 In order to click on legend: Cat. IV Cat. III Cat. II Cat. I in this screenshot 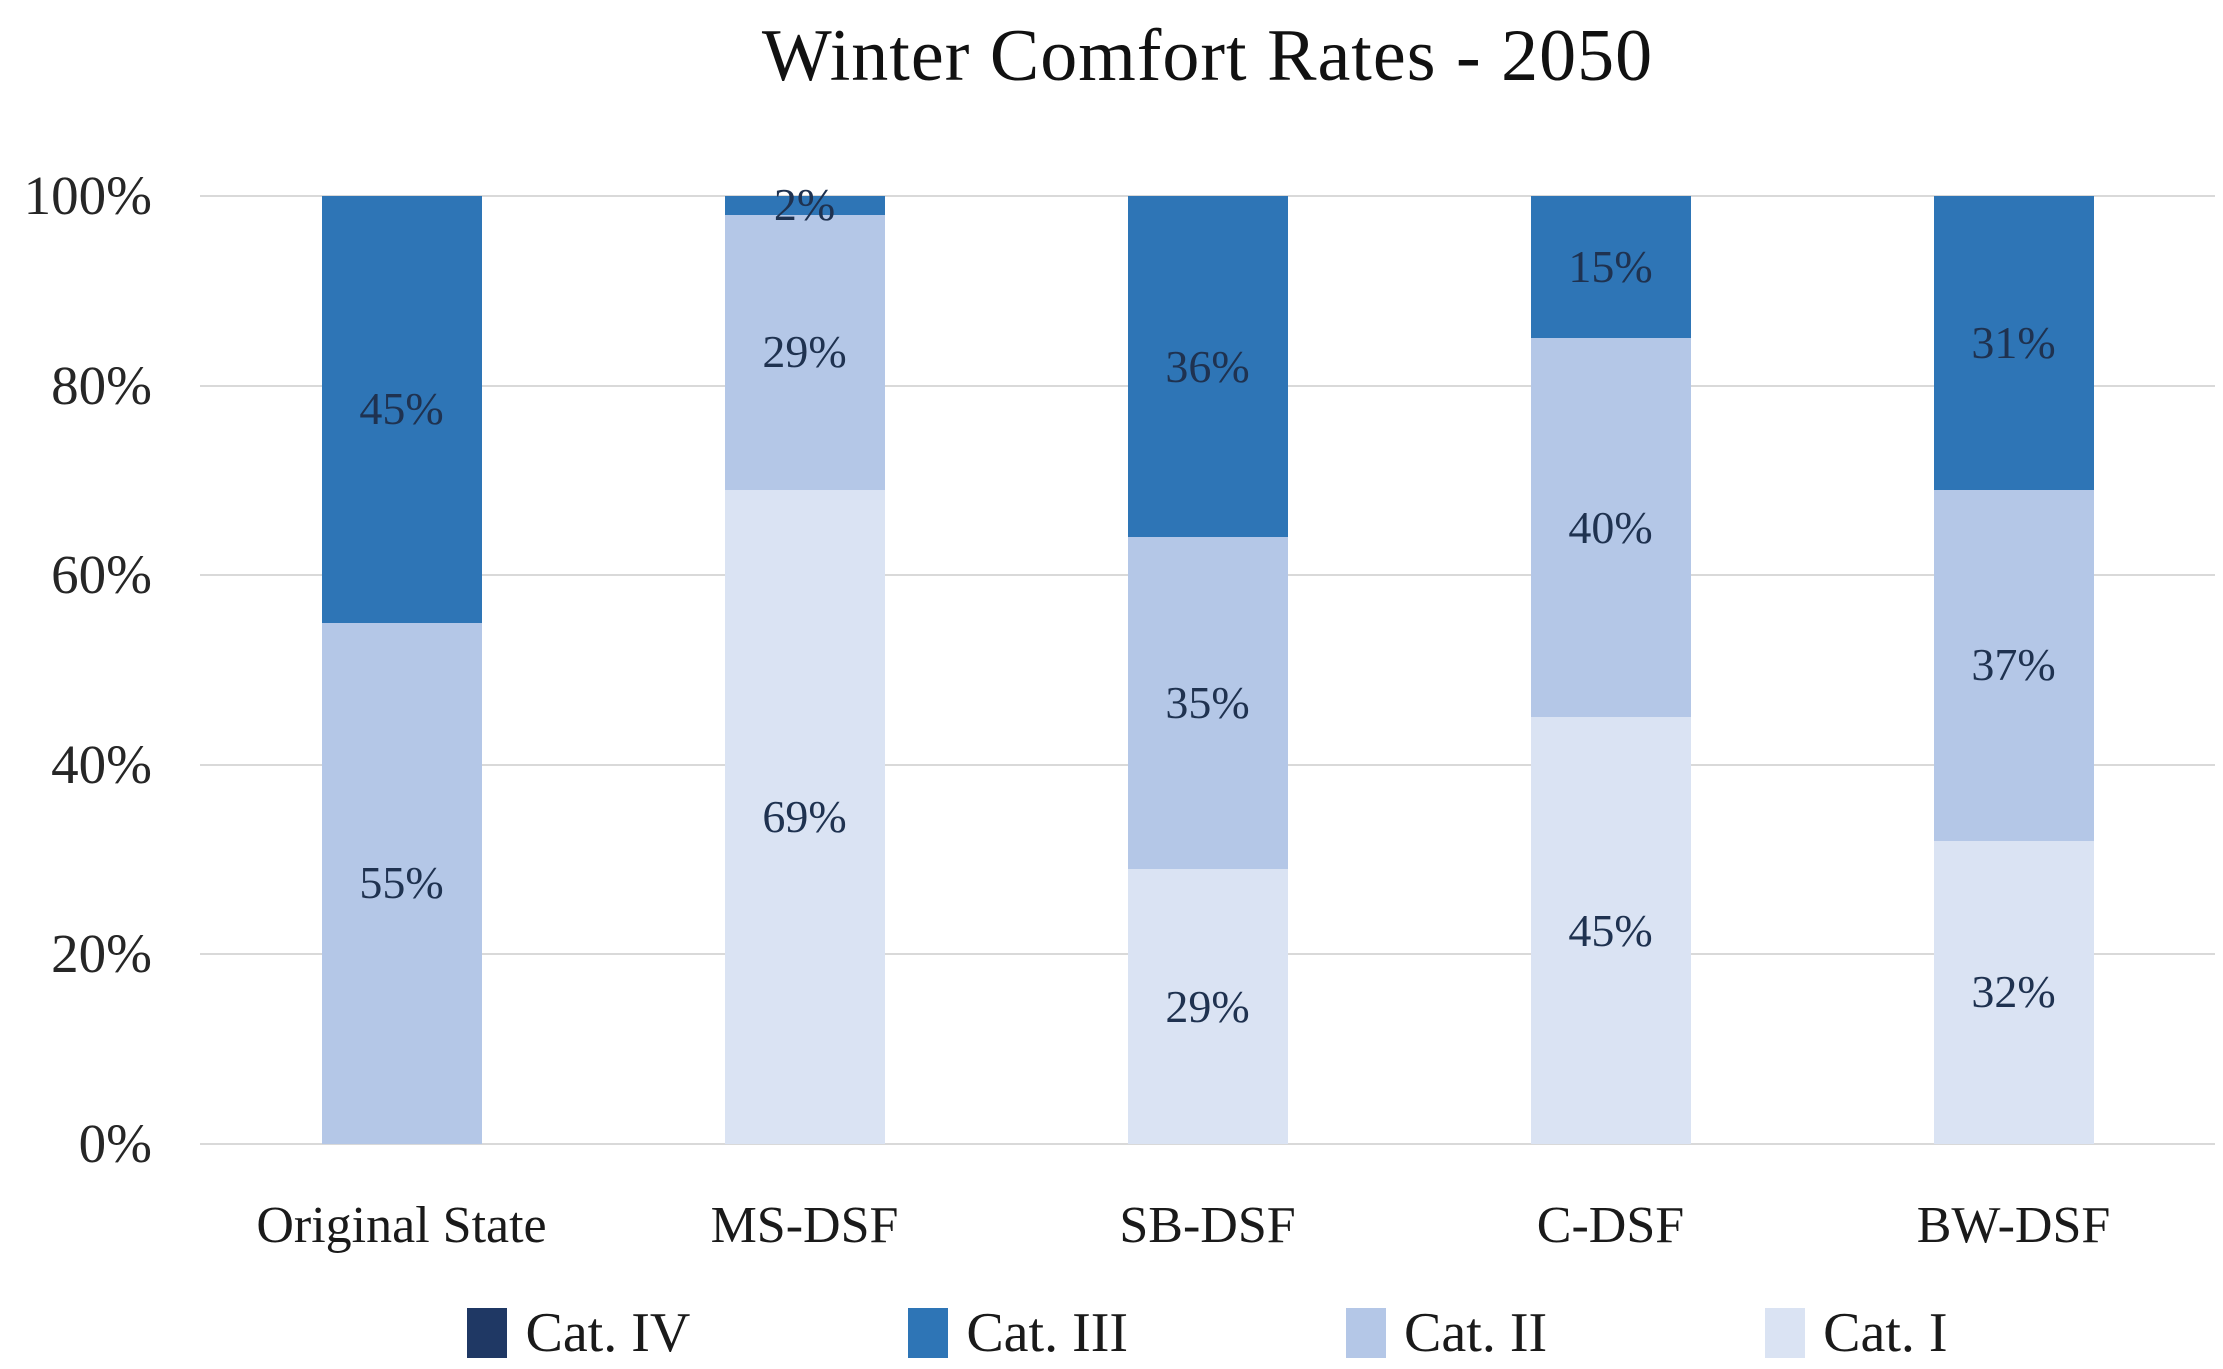, I will do `click(1207, 1333)`.